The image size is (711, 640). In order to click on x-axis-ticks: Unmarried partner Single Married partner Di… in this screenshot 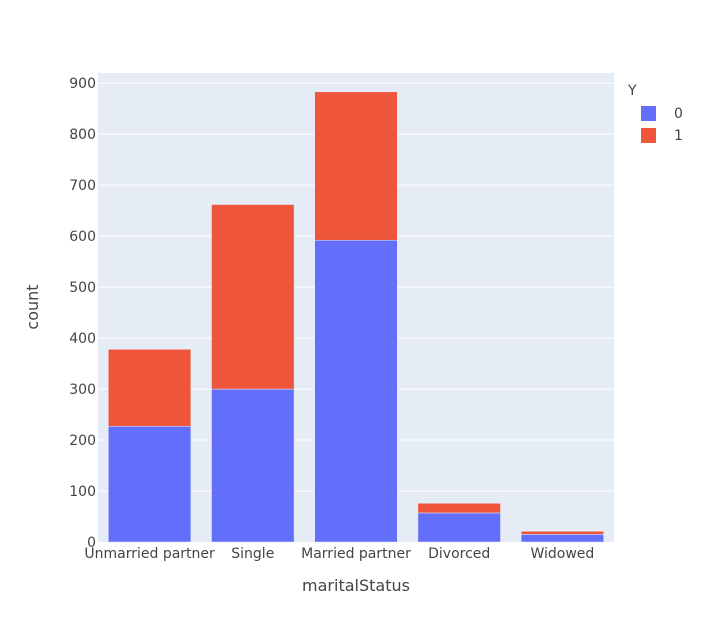, I will do `click(339, 554)`.